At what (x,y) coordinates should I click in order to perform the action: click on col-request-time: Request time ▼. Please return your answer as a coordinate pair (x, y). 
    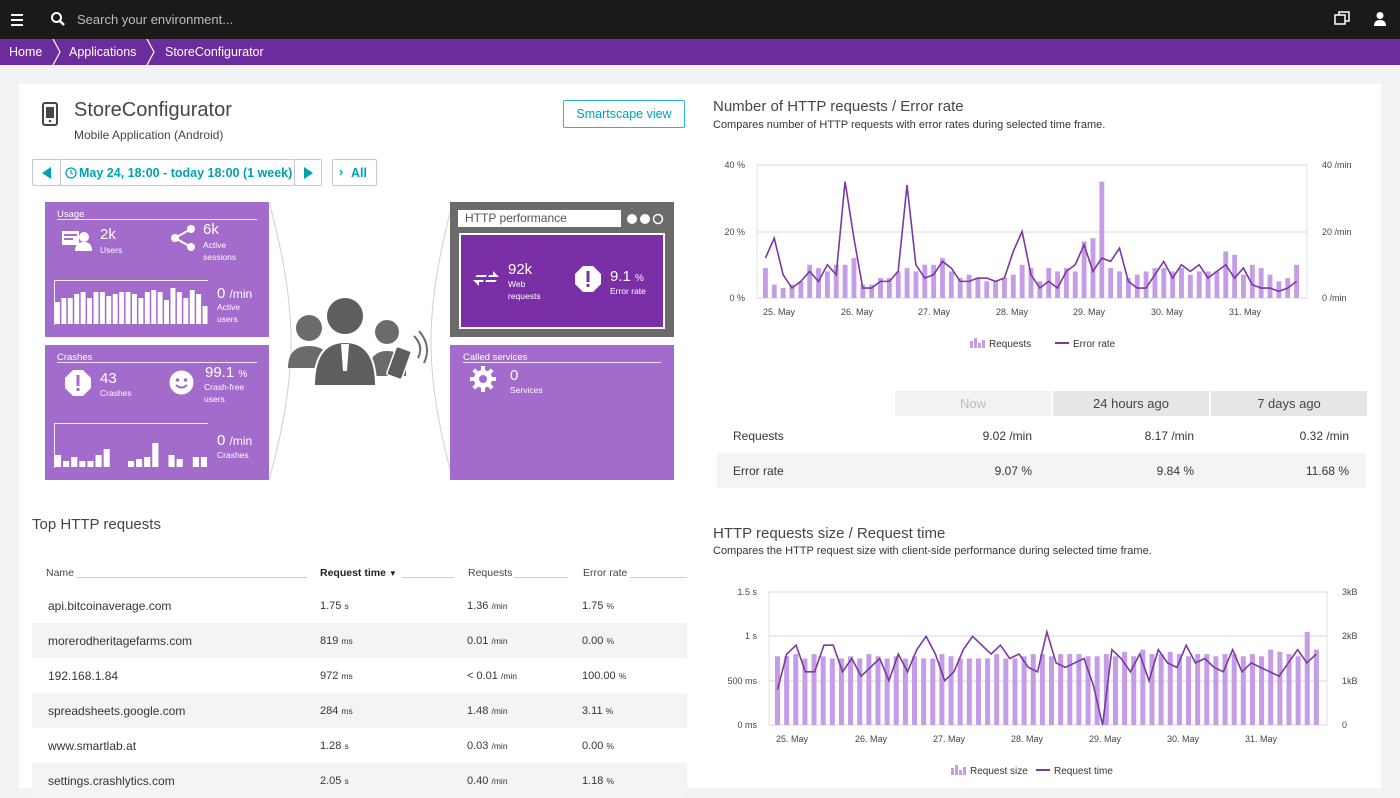
    Looking at the image, I should click on (358, 573).